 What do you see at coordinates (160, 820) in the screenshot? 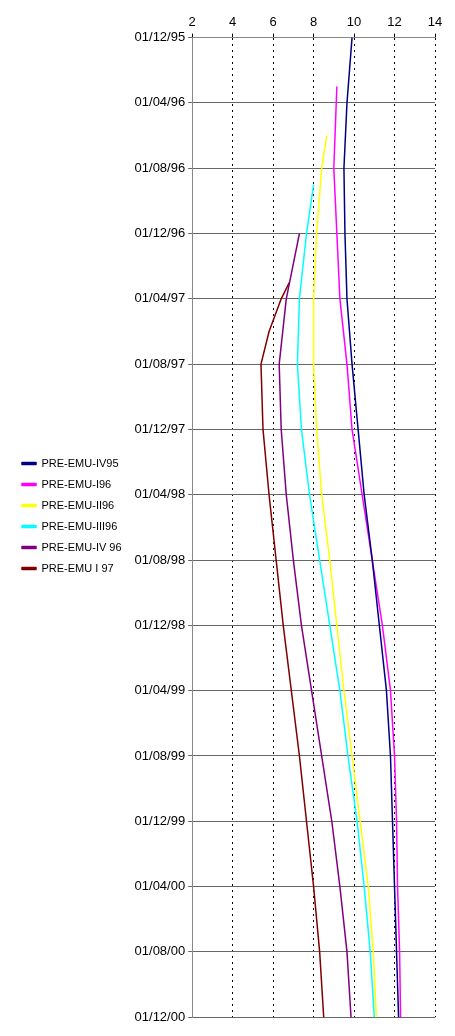
I see `y-tick-label: 01/12/99` at bounding box center [160, 820].